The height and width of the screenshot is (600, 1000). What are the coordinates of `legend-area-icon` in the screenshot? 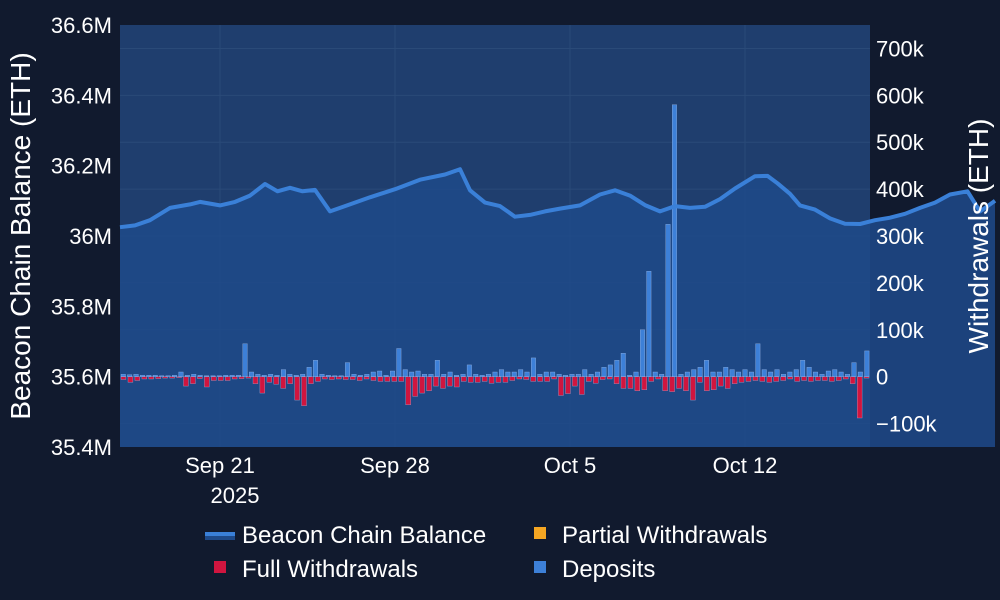 It's located at (220, 538).